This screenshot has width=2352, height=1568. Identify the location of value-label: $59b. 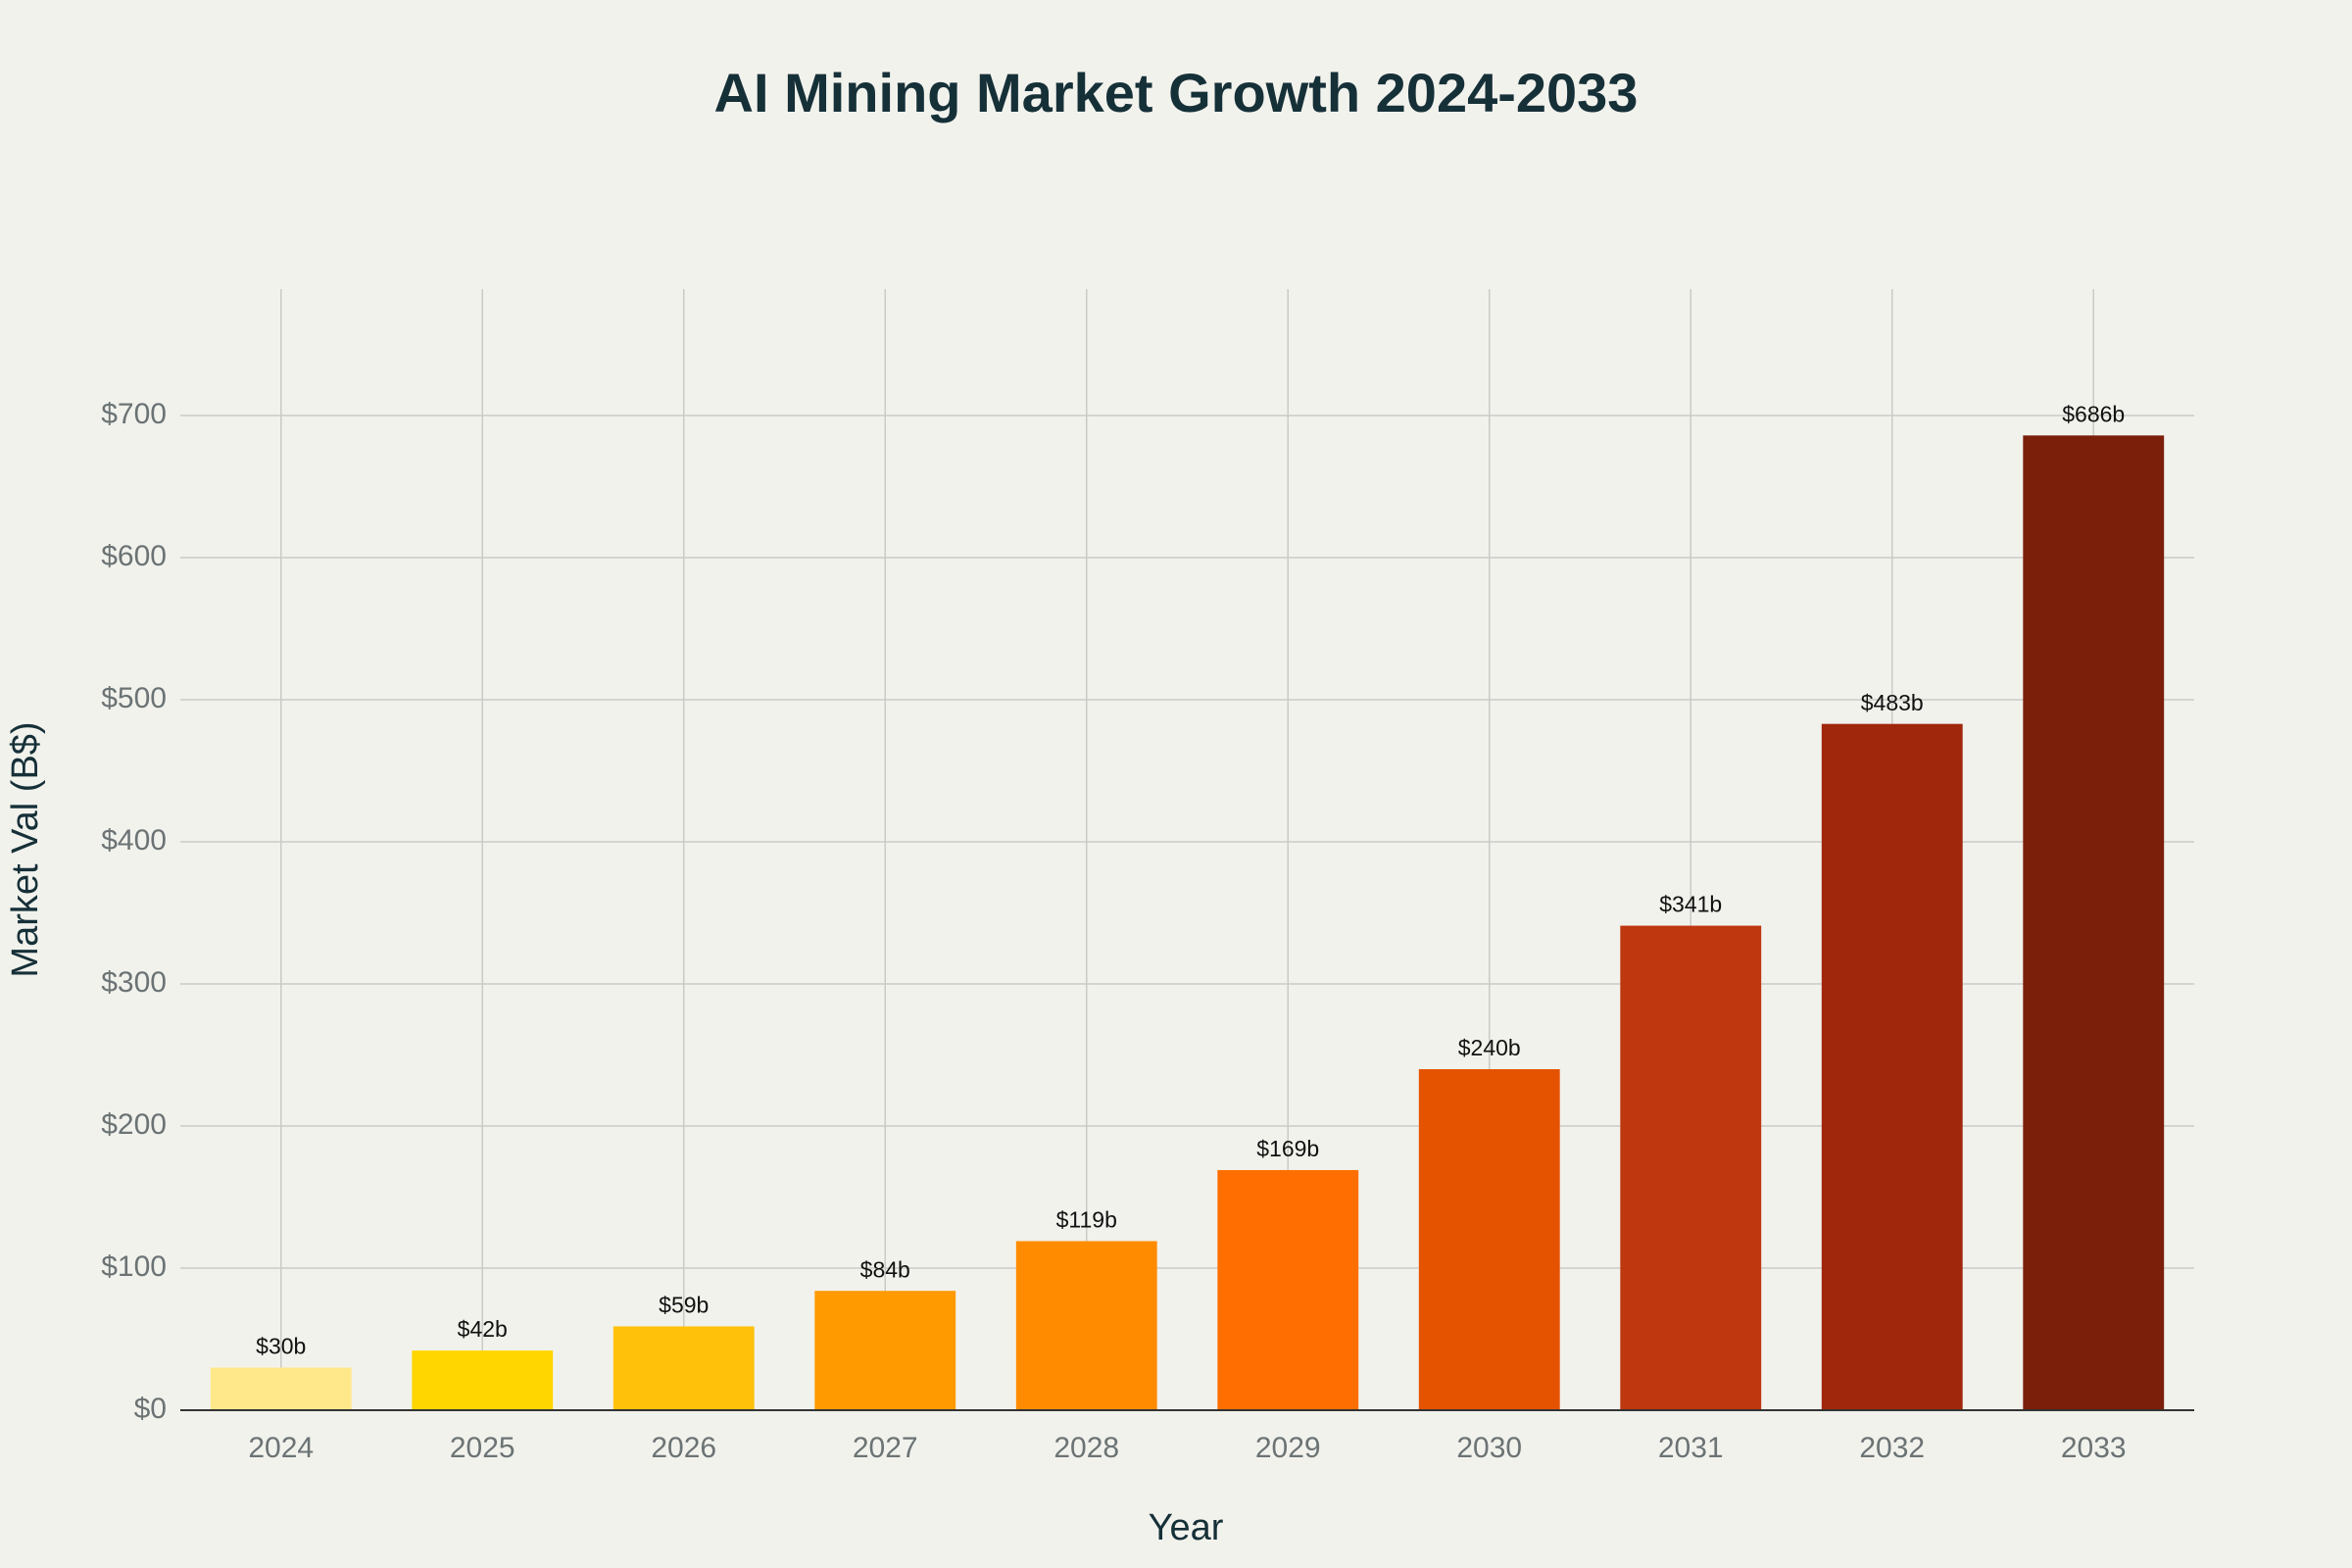
(684, 1305).